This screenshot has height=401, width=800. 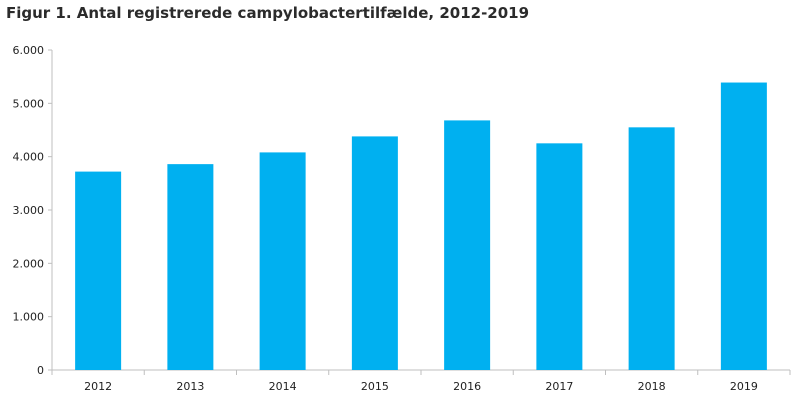 What do you see at coordinates (374, 253) in the screenshot?
I see `bar-2015` at bounding box center [374, 253].